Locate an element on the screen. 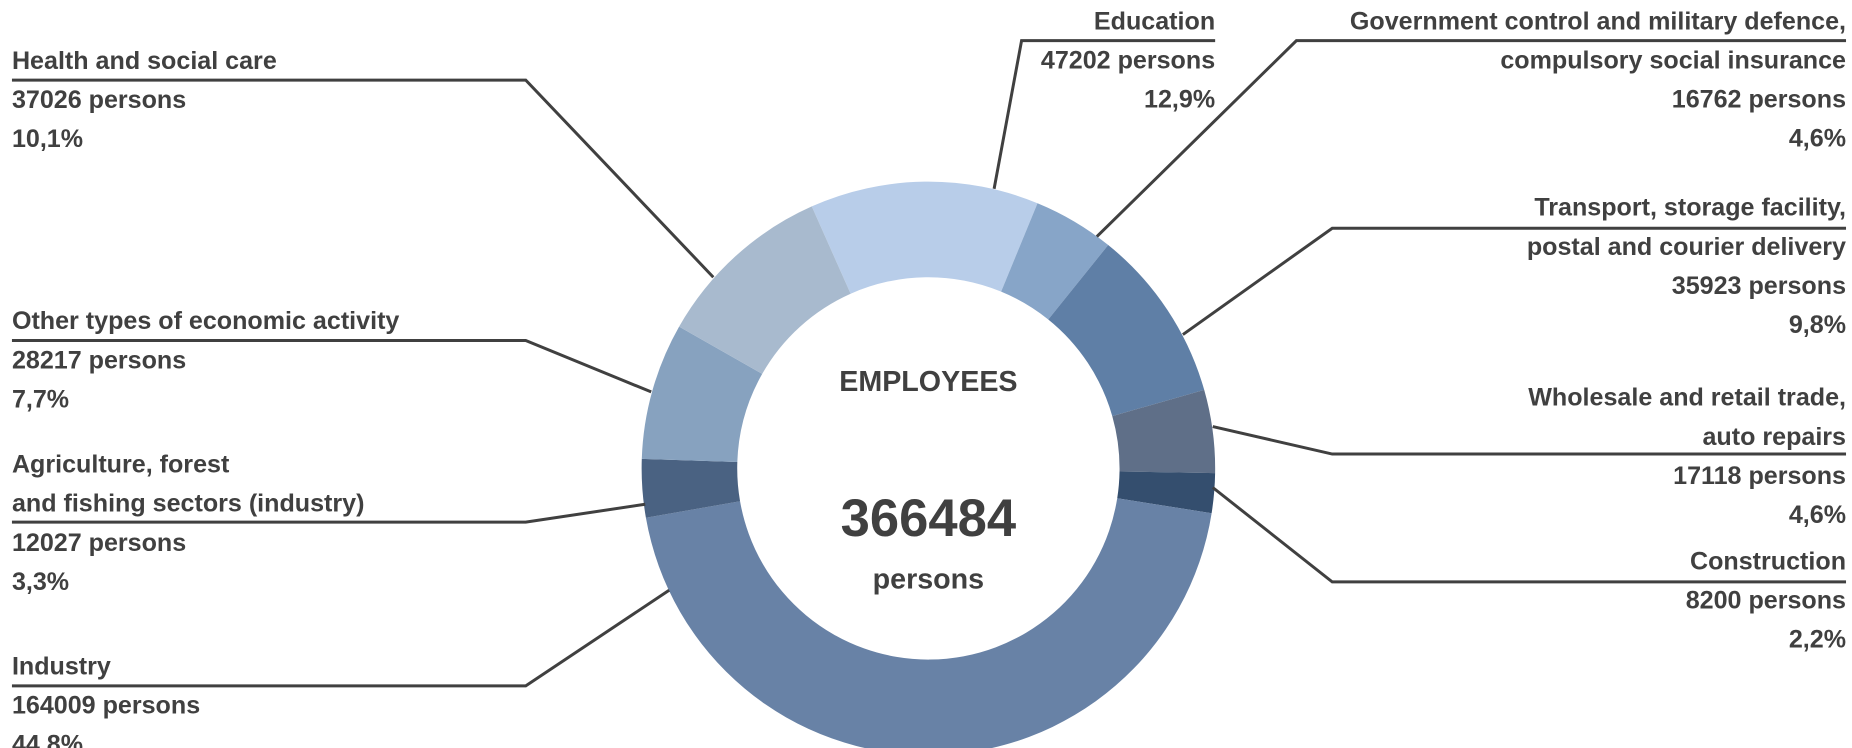 This screenshot has height=748, width=1852. value-label: 28217 persons is located at coordinates (99, 360).